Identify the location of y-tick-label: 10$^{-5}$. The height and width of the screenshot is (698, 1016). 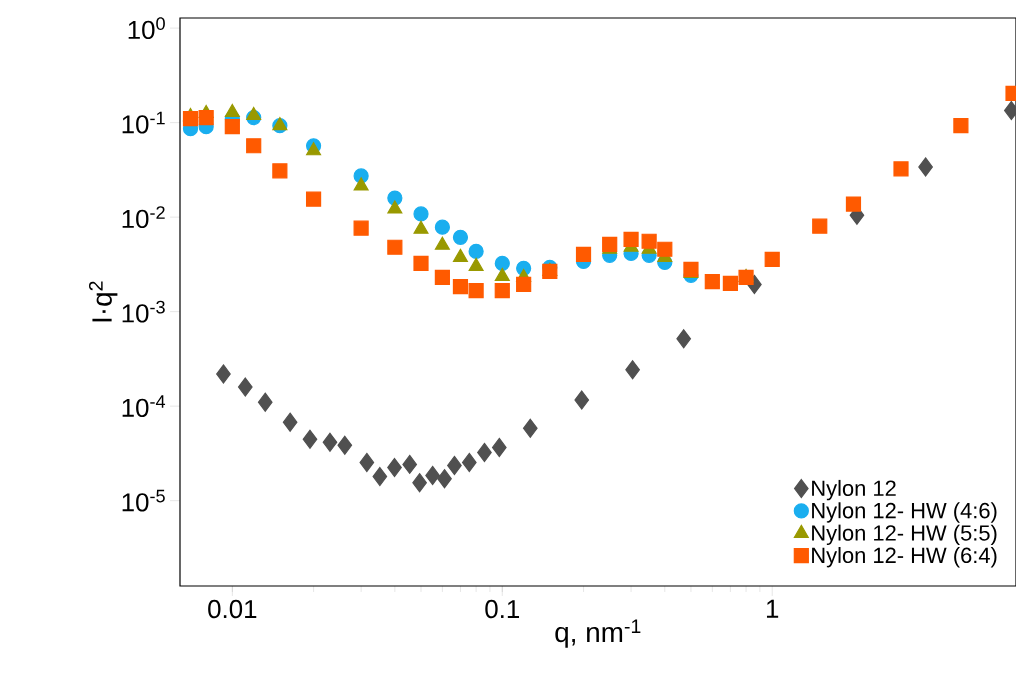
(143, 500).